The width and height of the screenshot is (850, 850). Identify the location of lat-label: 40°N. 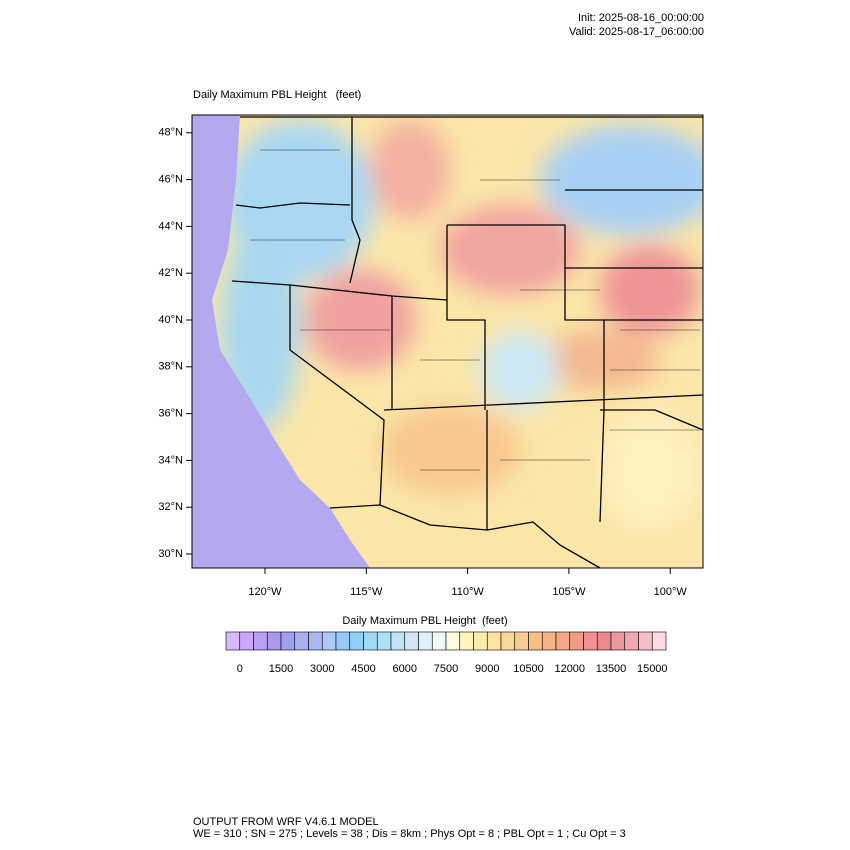
(170, 320).